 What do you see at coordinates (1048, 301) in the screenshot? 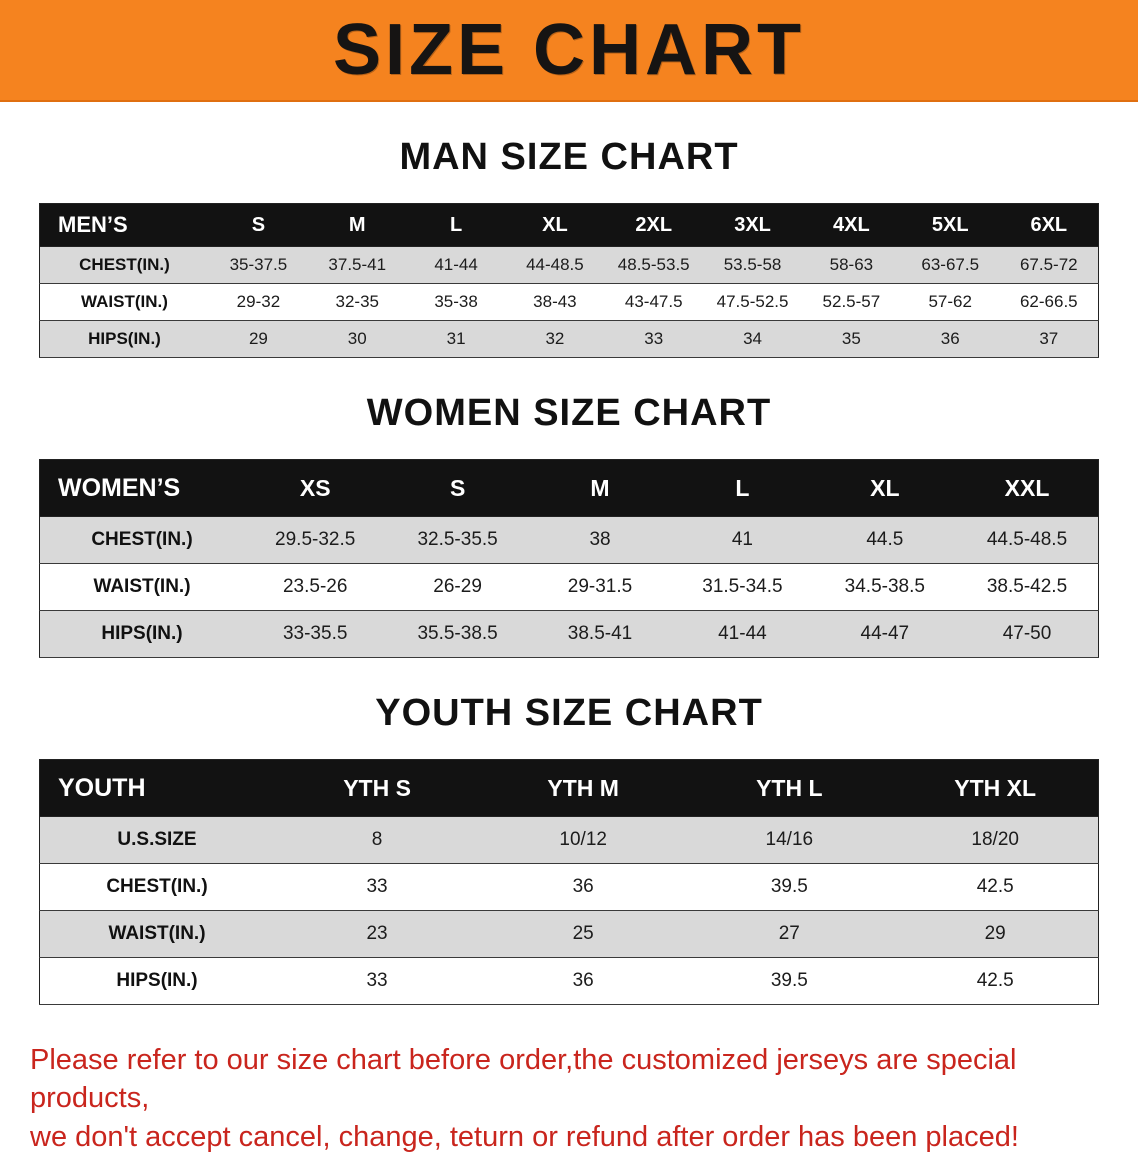
I see `value-cell: 62-66.5` at bounding box center [1048, 301].